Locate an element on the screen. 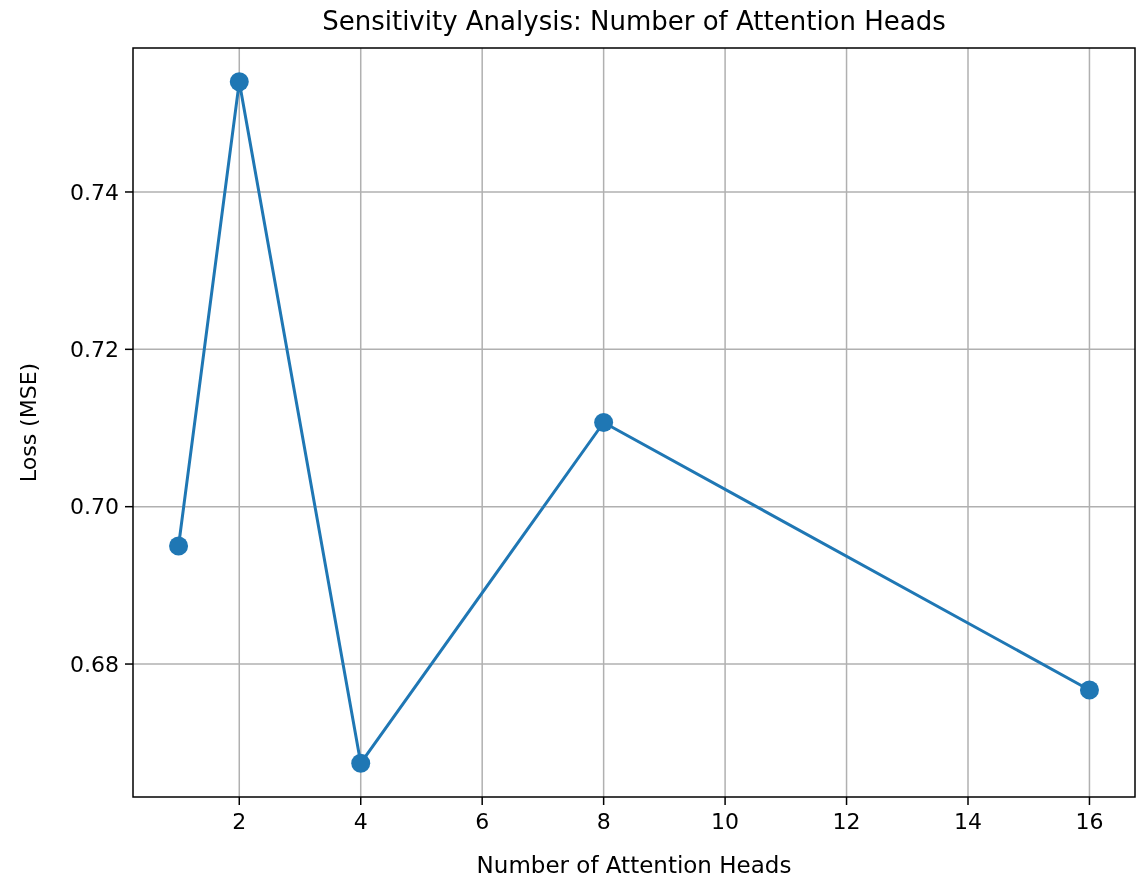 The width and height of the screenshot is (1137, 881). y-tick-label: 0.72 is located at coordinates (94, 350).